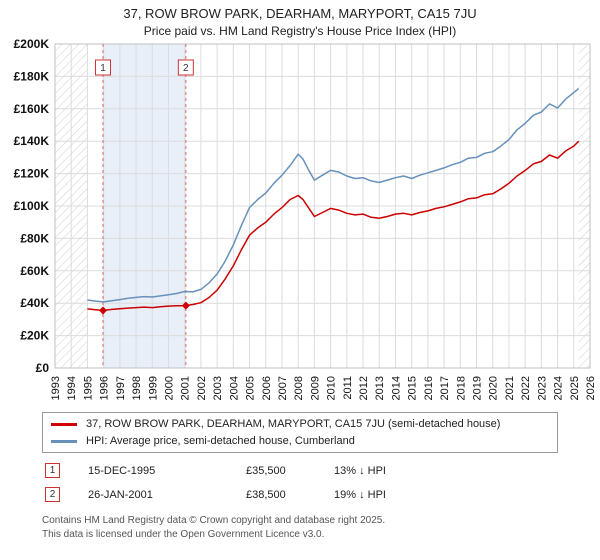 Image resolution: width=600 pixels, height=560 pixels. I want to click on svg-text: £200K, so click(32, 44).